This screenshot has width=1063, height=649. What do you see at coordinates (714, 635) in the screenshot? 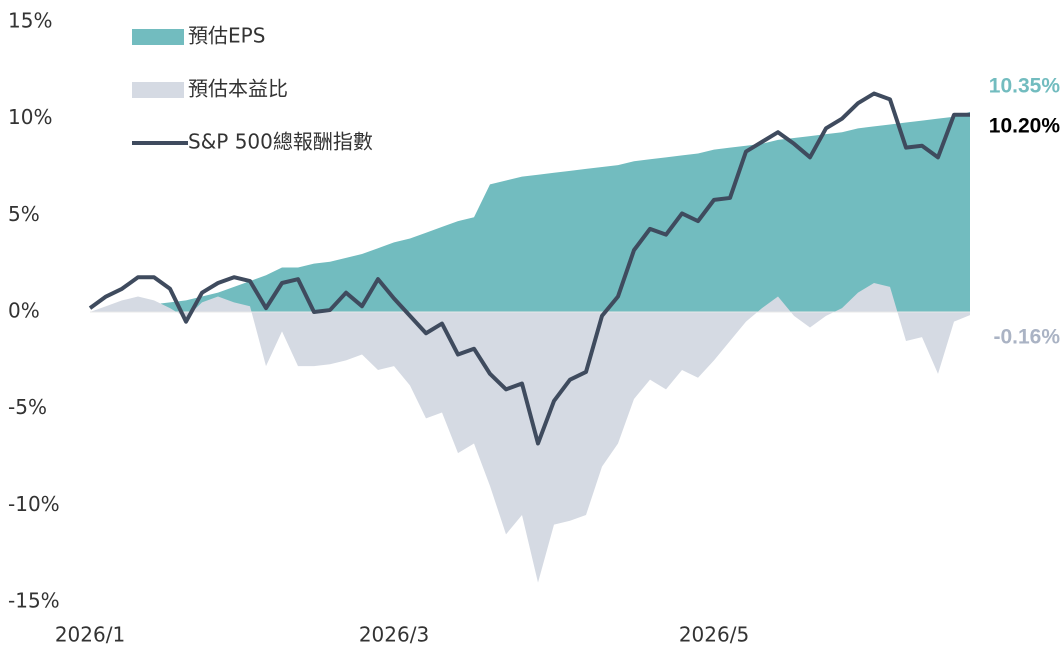
I see `x-tick-label: 2026/5` at bounding box center [714, 635].